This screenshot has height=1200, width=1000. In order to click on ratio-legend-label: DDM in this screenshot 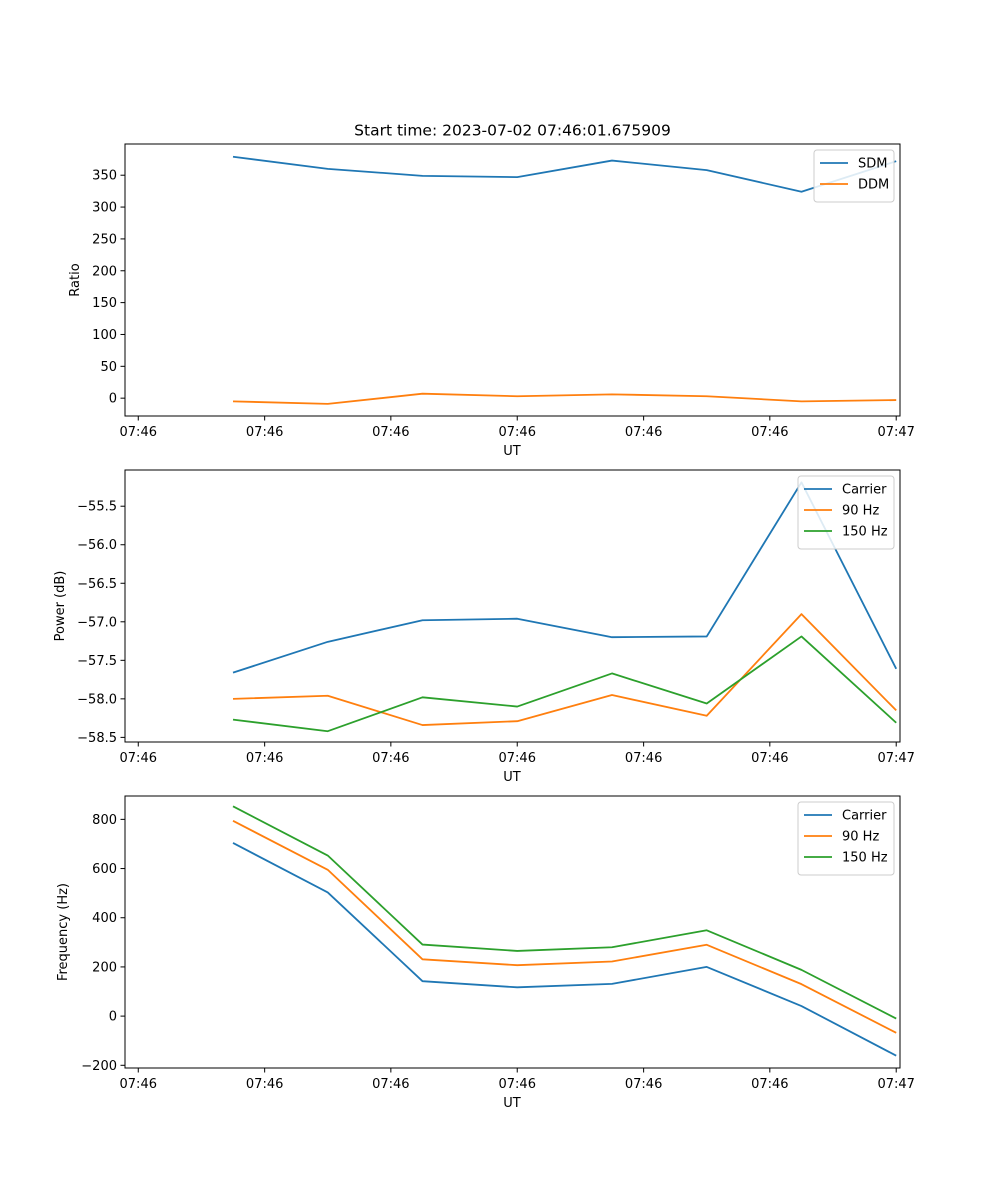, I will do `click(873, 185)`.